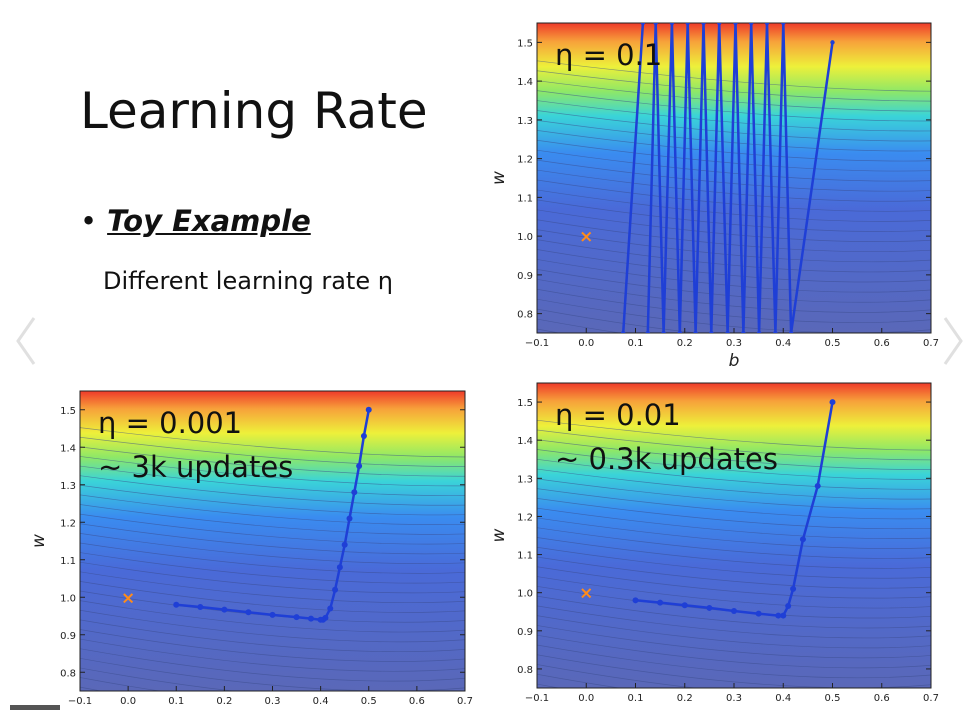 This screenshot has width=971, height=710. What do you see at coordinates (170, 423) in the screenshot?
I see `chart-annotation: η = 0.001` at bounding box center [170, 423].